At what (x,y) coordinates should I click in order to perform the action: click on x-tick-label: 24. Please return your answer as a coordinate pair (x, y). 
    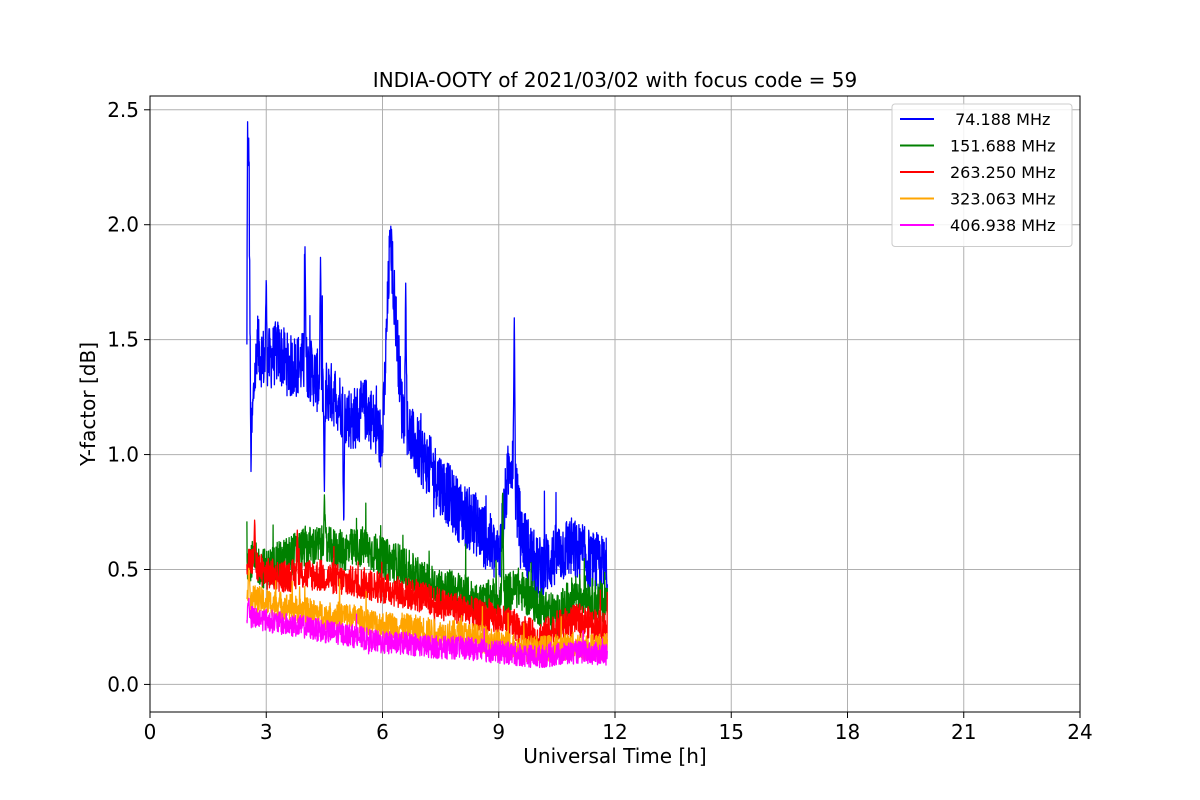
    Looking at the image, I should click on (1079, 732).